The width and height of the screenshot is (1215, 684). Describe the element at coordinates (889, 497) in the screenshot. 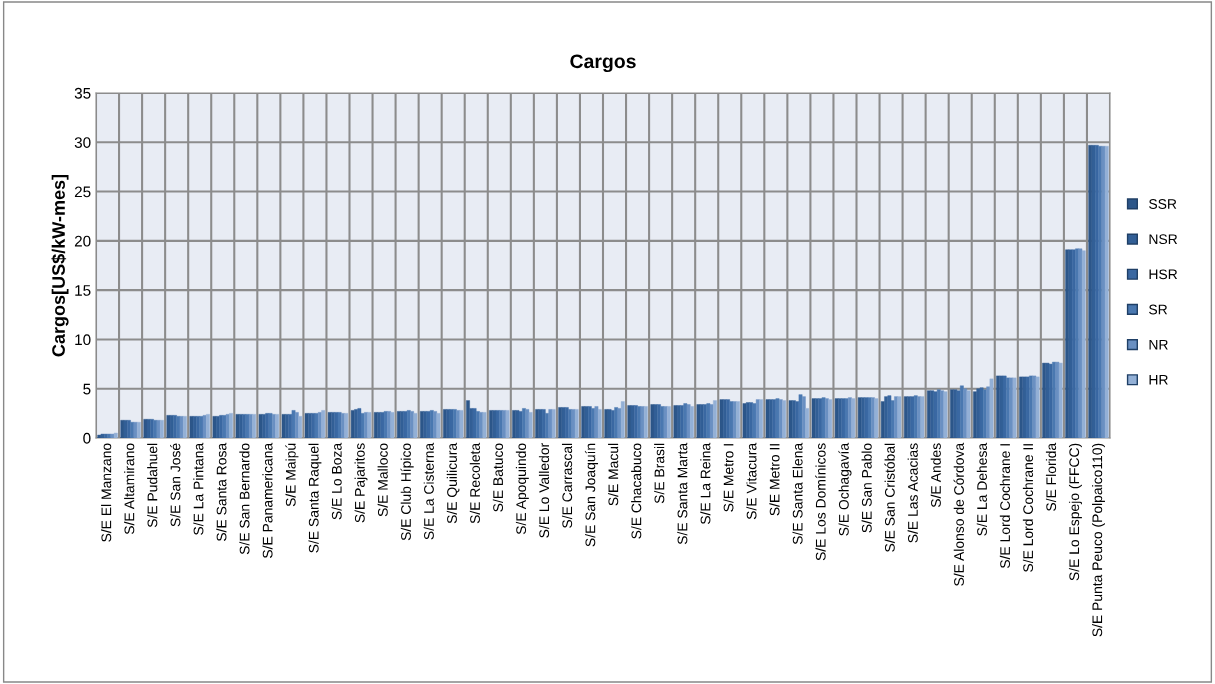

I see `x-tick-label: S/E San Cristóbal` at that location.